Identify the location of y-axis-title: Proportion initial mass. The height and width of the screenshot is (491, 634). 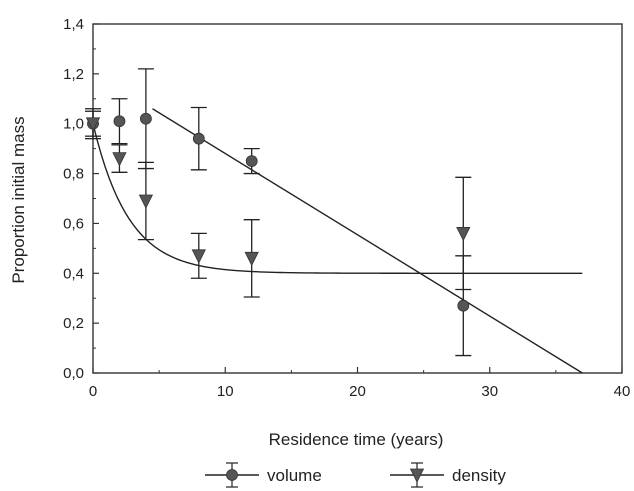
(18, 199).